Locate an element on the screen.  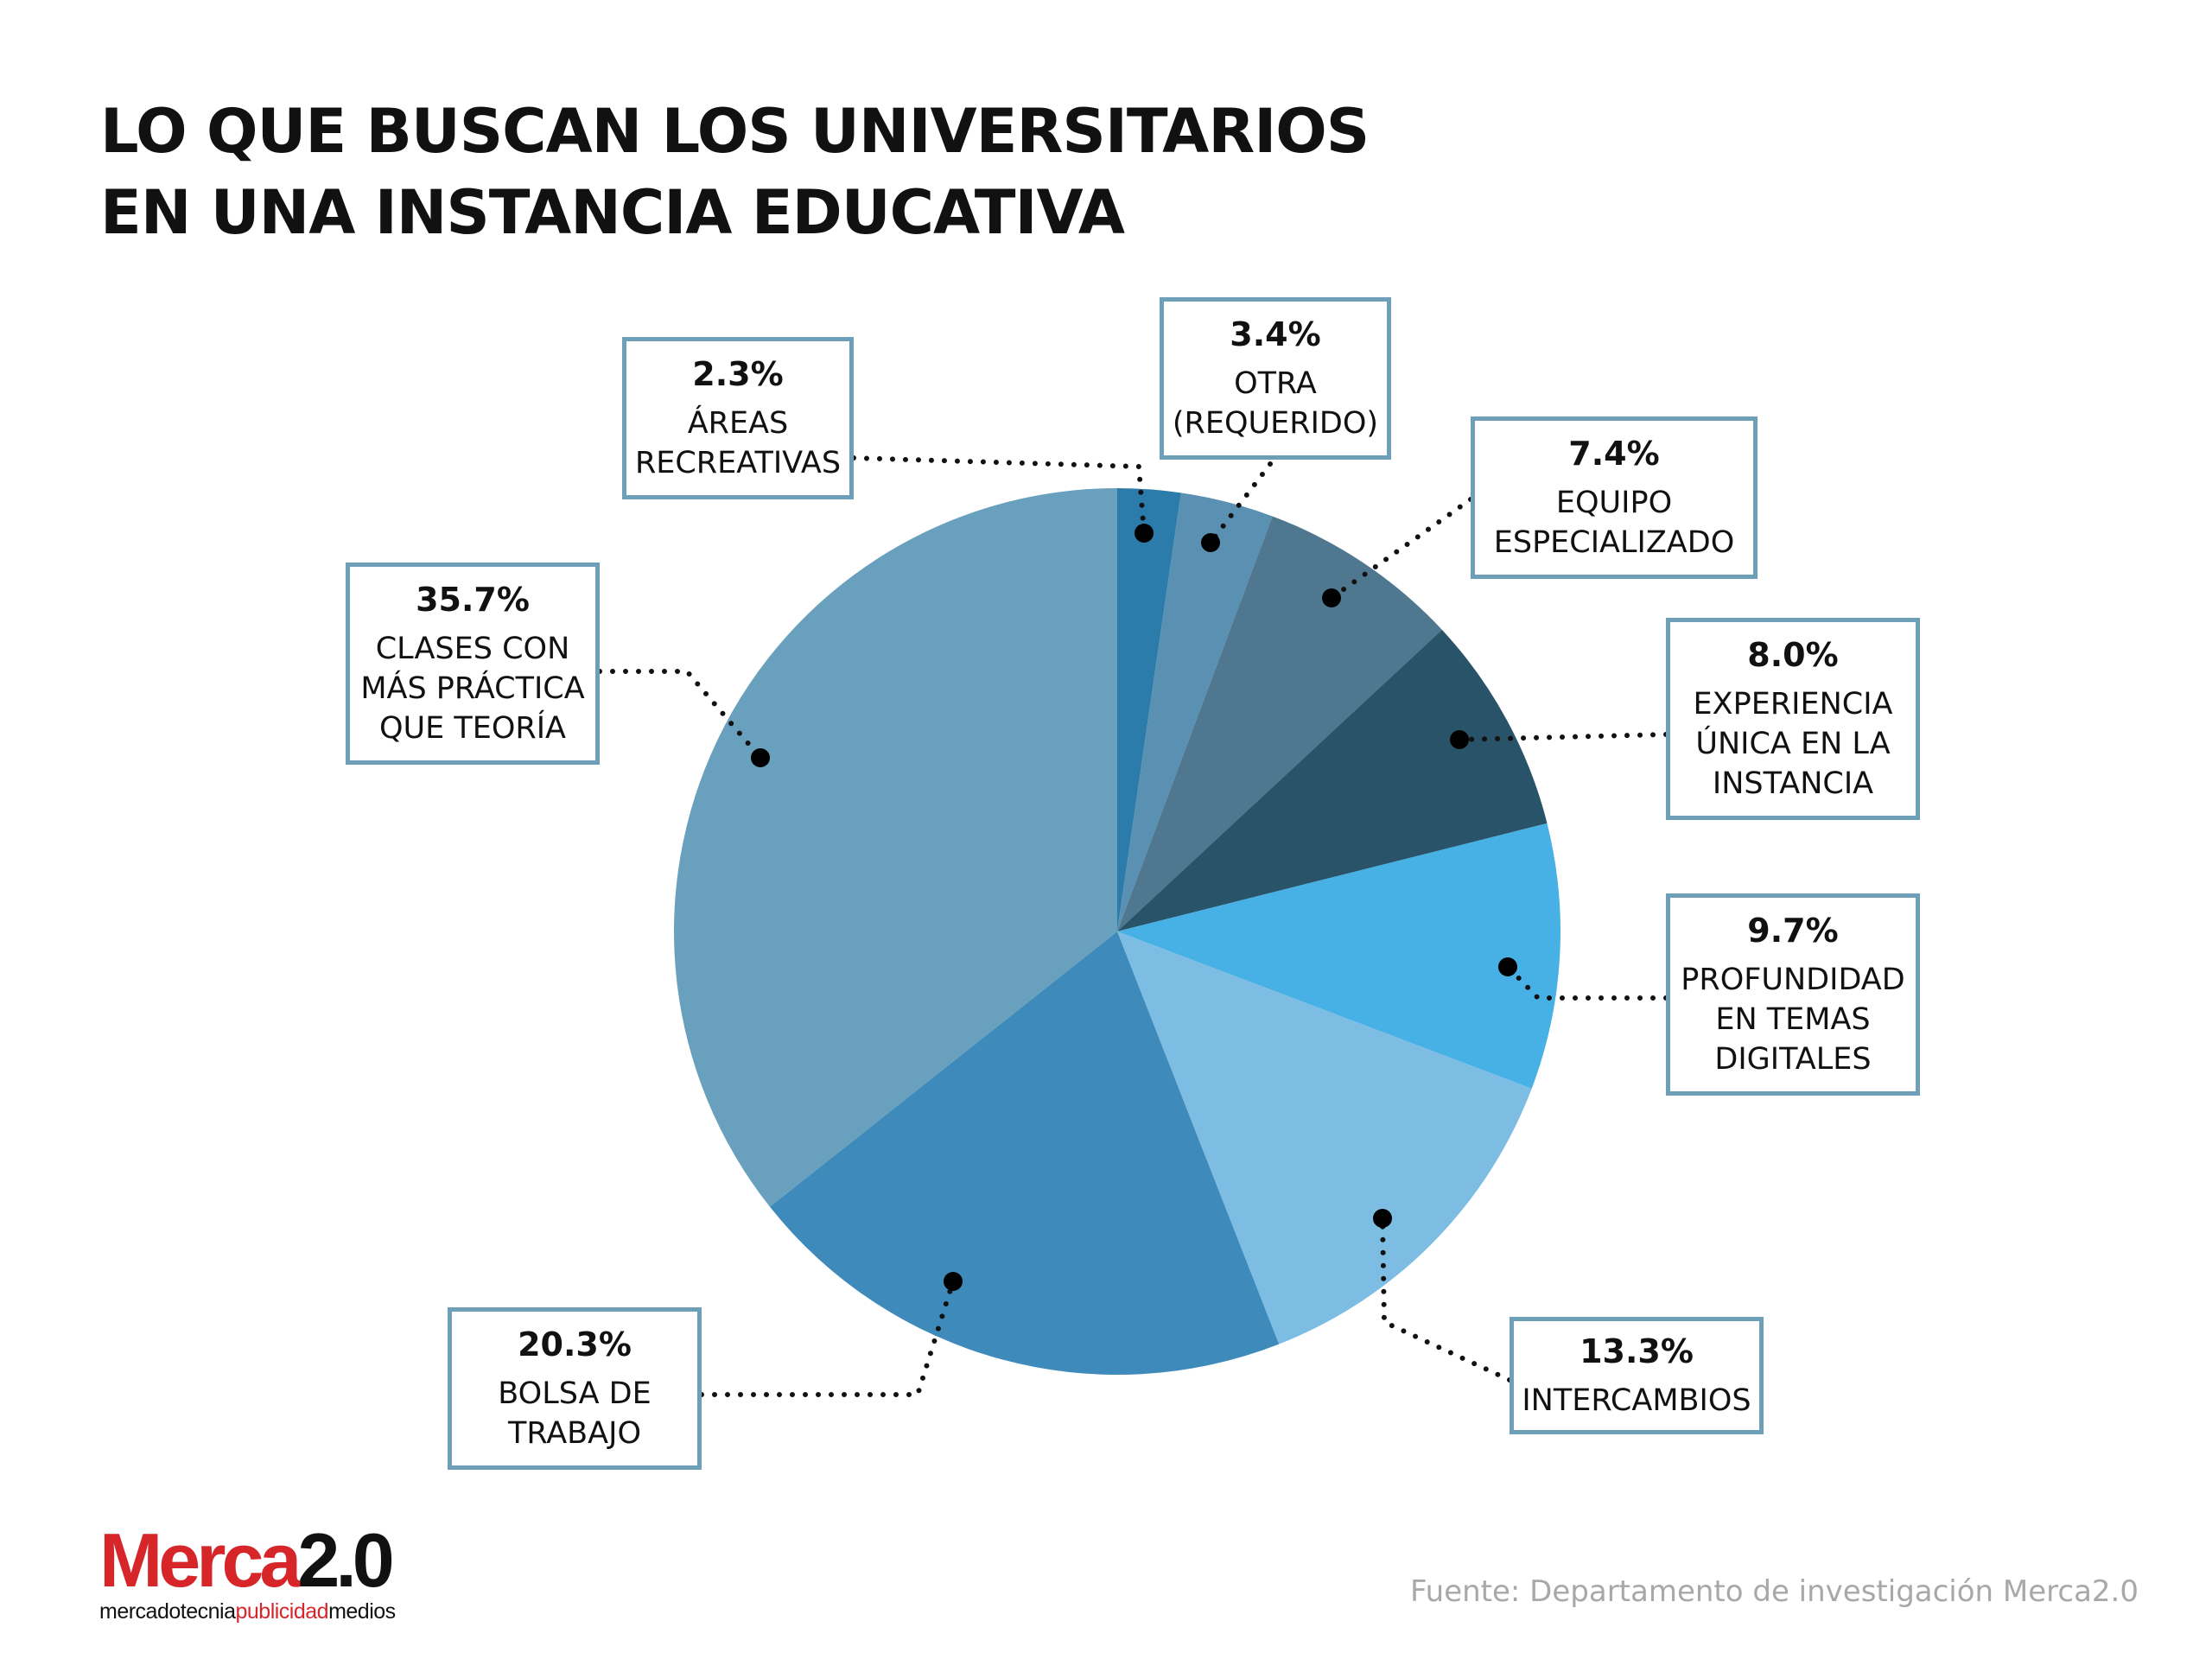
slice-category-label: EXPERIENCIA ÚNICA EN LA INSTANCIA is located at coordinates (1793, 744).